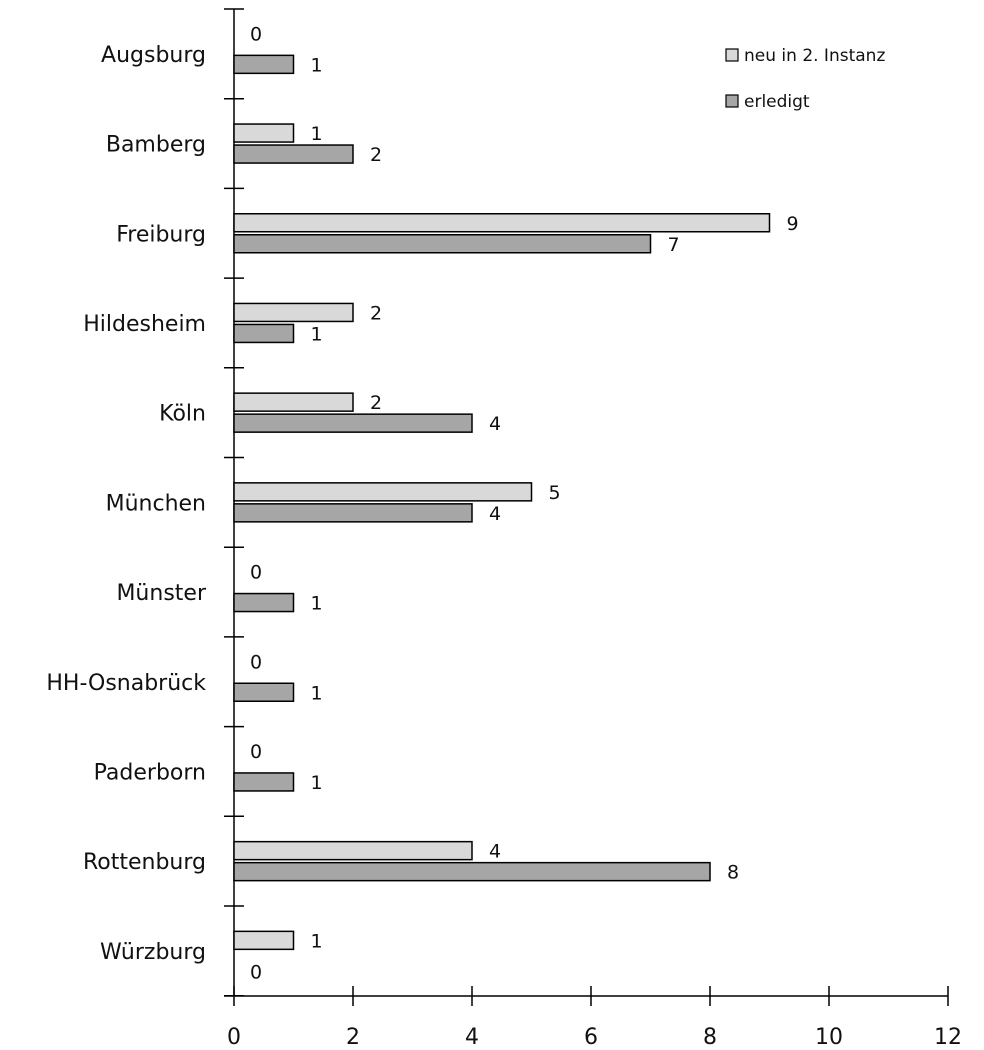 The width and height of the screenshot is (984, 1050). Describe the element at coordinates (150, 772) in the screenshot. I see `category-label: Paderborn` at that location.